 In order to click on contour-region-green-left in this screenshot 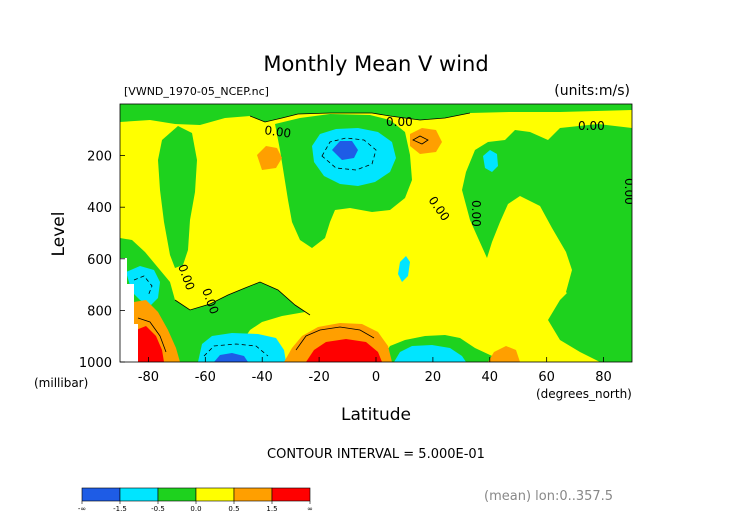, I will do `click(177, 197)`.